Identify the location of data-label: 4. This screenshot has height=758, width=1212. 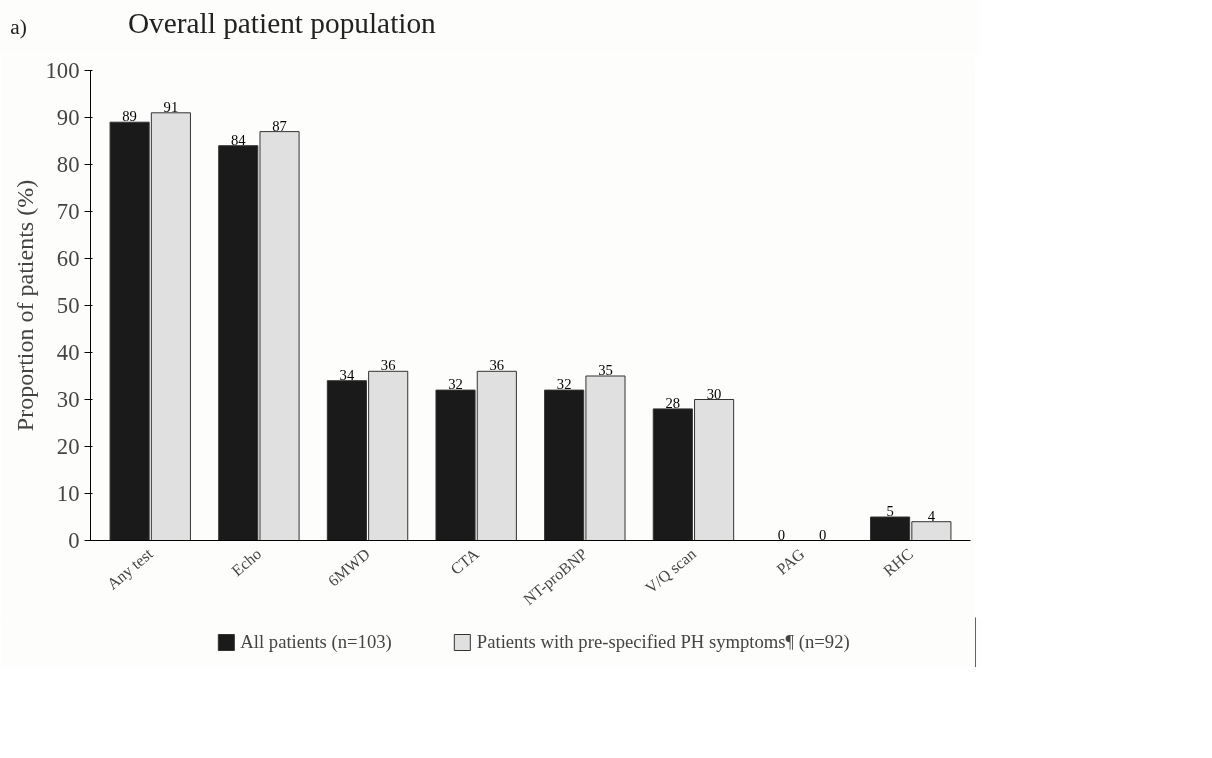
(931, 515).